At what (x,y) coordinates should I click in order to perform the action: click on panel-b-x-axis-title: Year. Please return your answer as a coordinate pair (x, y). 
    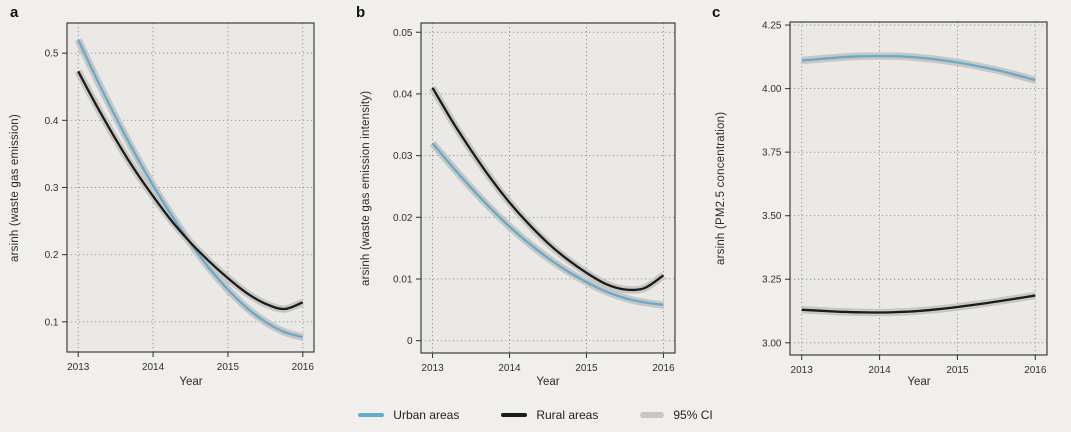
    Looking at the image, I should click on (548, 382).